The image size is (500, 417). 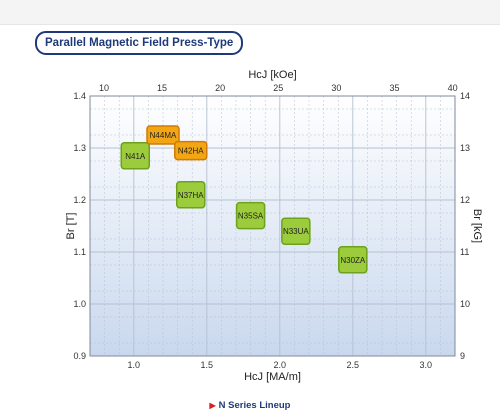 I want to click on right-tick-label: 12, so click(x=465, y=200).